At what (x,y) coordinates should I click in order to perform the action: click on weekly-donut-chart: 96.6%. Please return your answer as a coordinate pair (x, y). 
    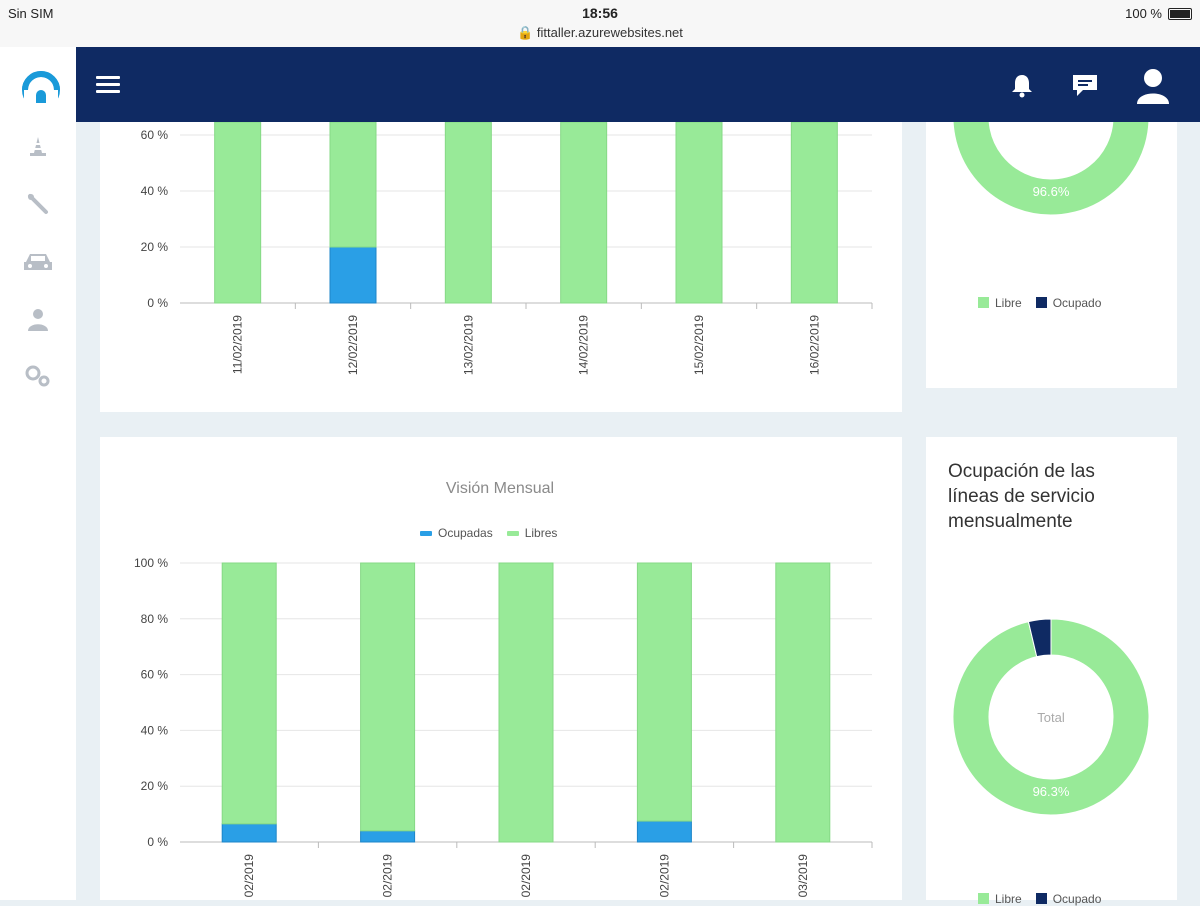
    Looking at the image, I should click on (1051, 117).